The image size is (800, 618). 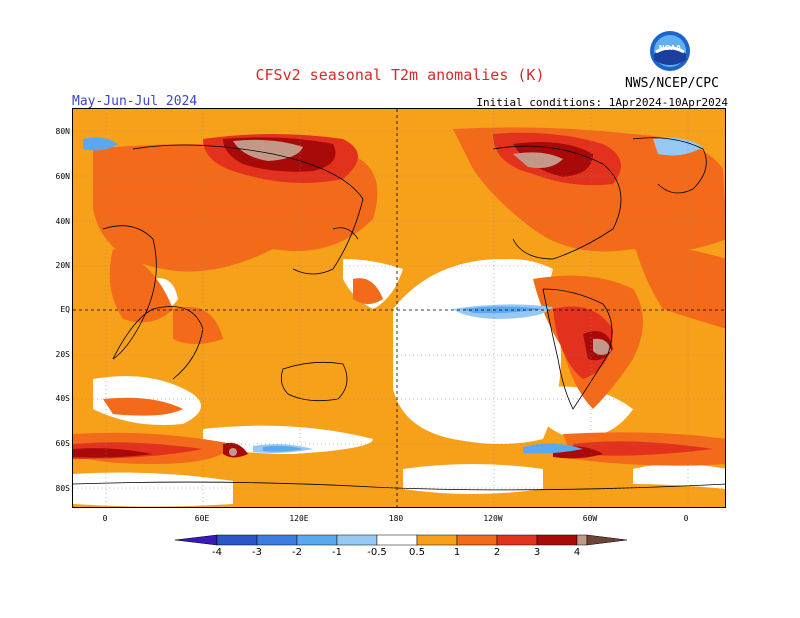 I want to click on colorbar, so click(x=401, y=540).